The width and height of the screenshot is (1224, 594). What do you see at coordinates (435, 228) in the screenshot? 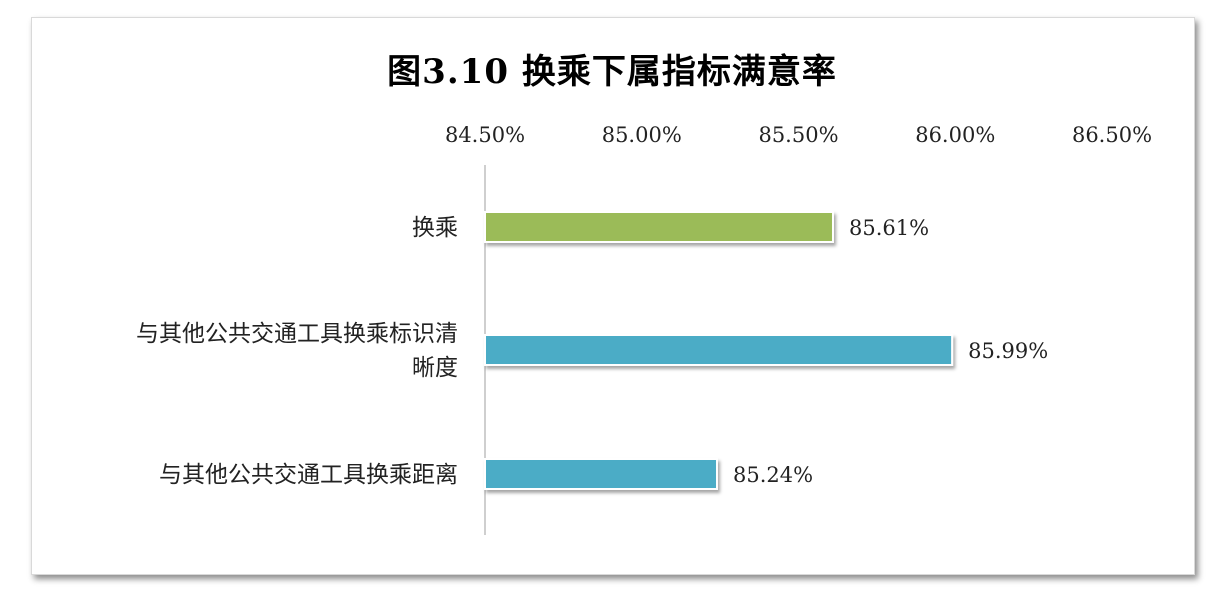
I see `category-label: 换乘` at bounding box center [435, 228].